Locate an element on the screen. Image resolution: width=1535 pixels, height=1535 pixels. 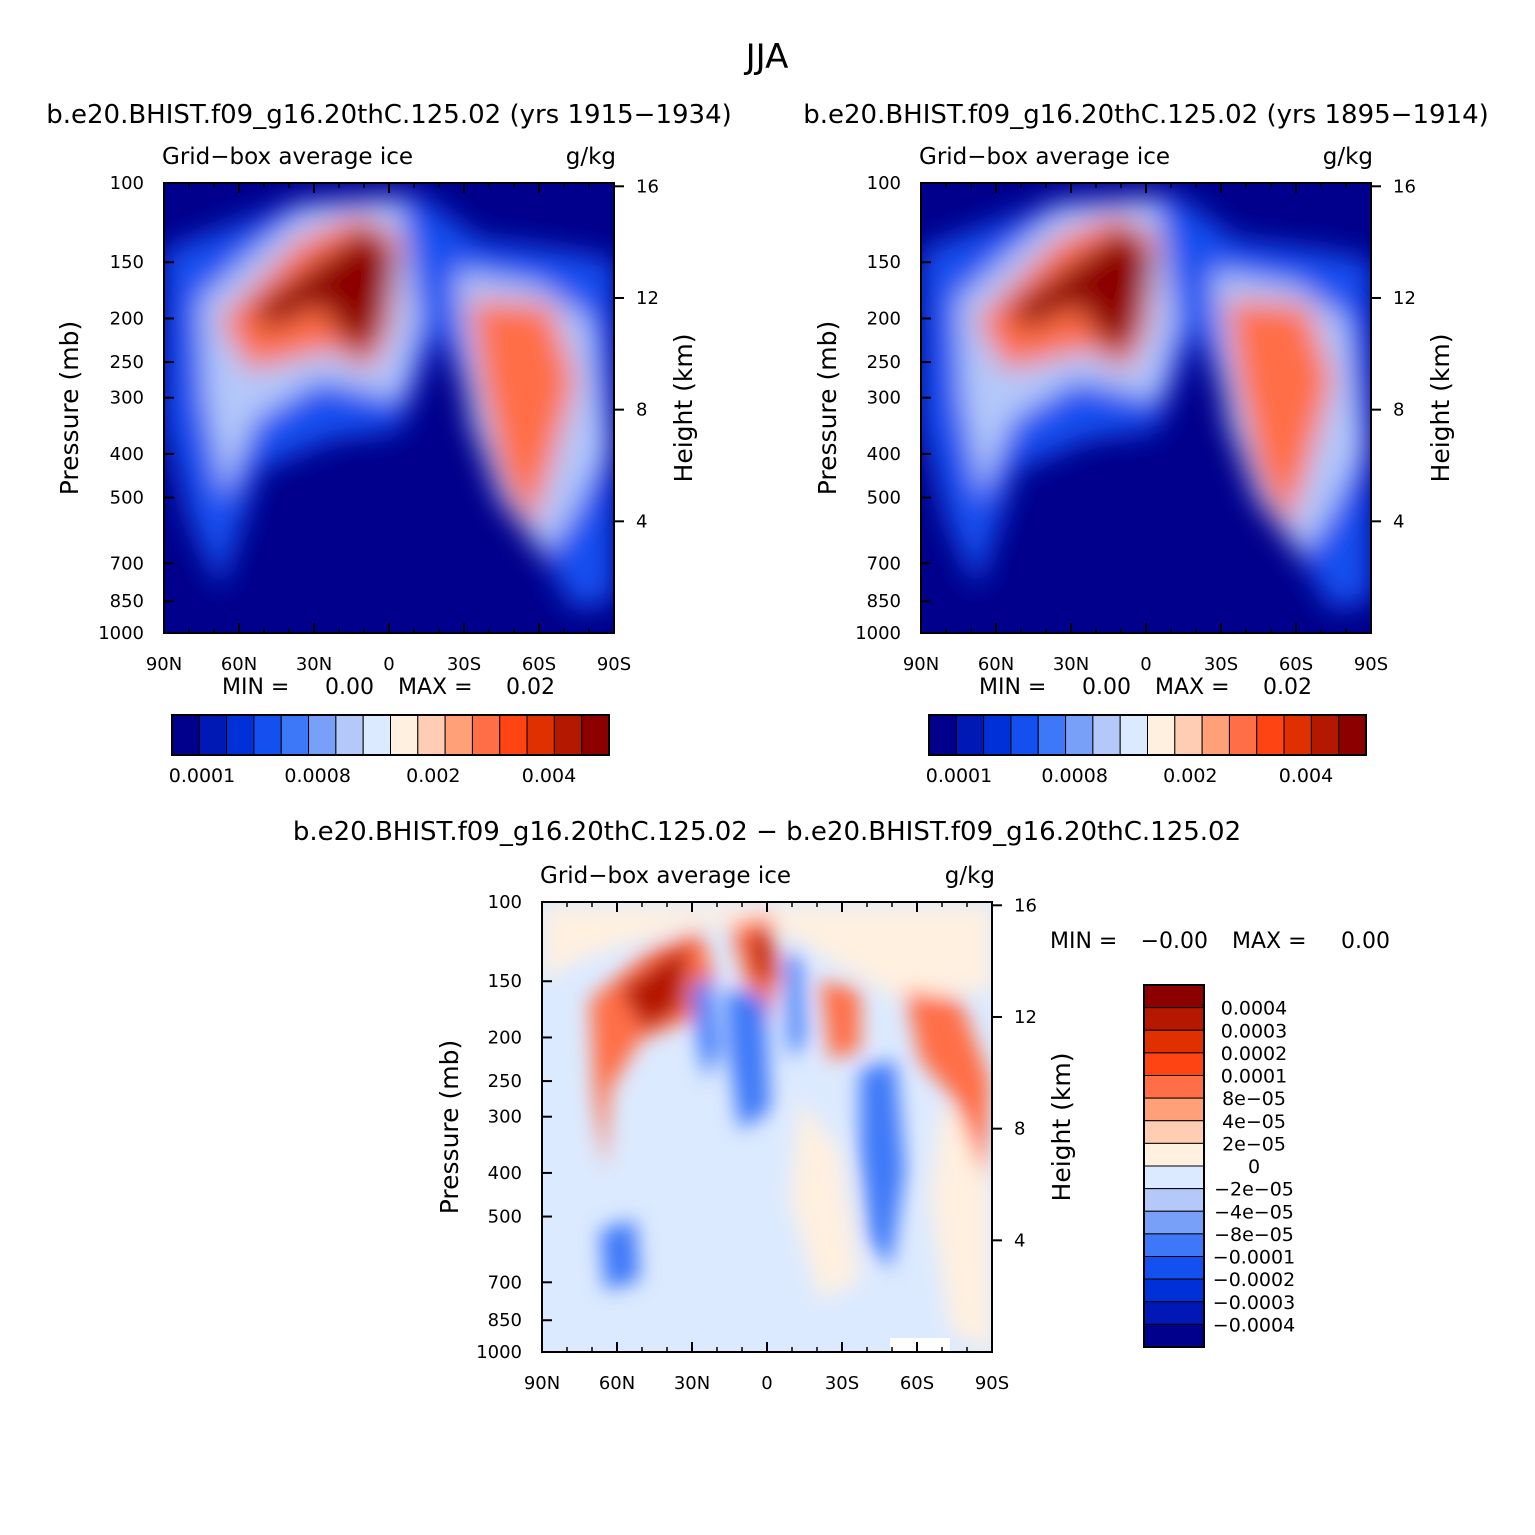
colorbar-label: 0.0008 is located at coordinates (317, 776).